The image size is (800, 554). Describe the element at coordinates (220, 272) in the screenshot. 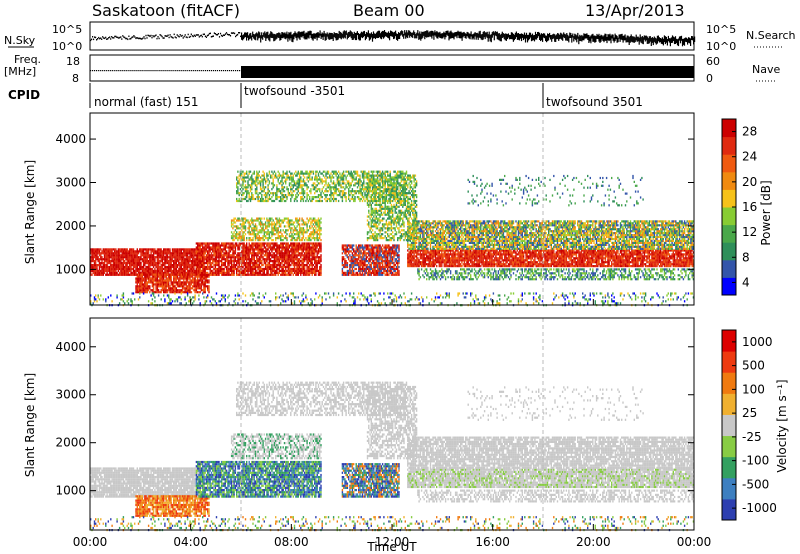

I see `power-cell-1930` at that location.